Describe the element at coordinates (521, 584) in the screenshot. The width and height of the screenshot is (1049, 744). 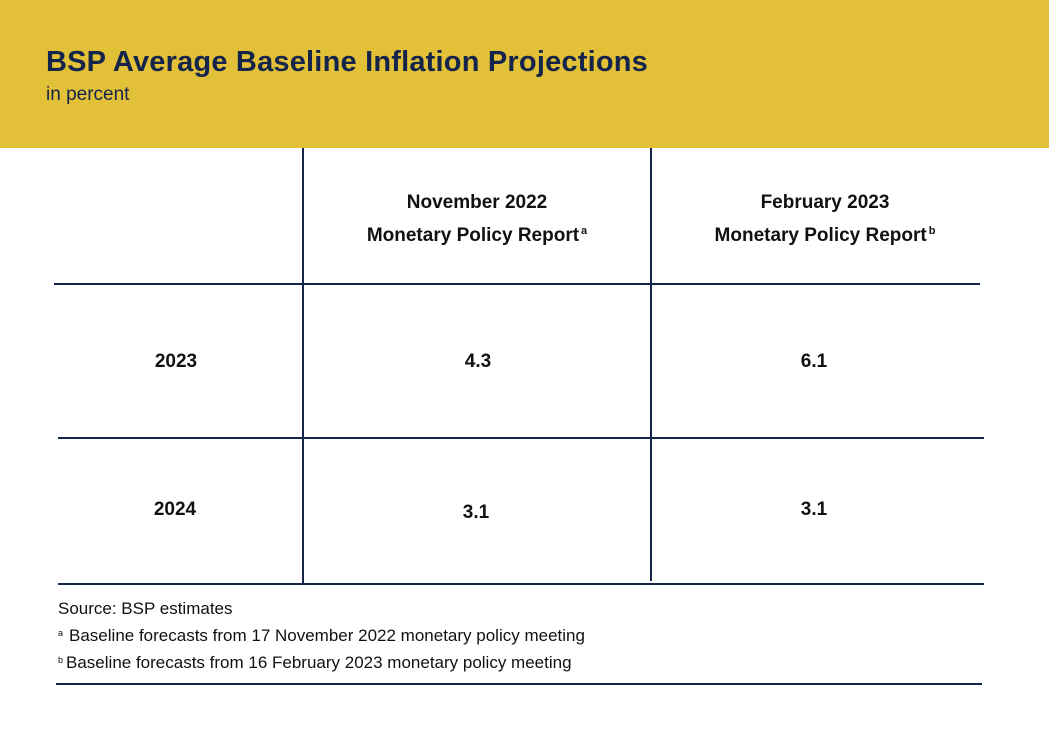
I see `table-bottom-rule` at that location.